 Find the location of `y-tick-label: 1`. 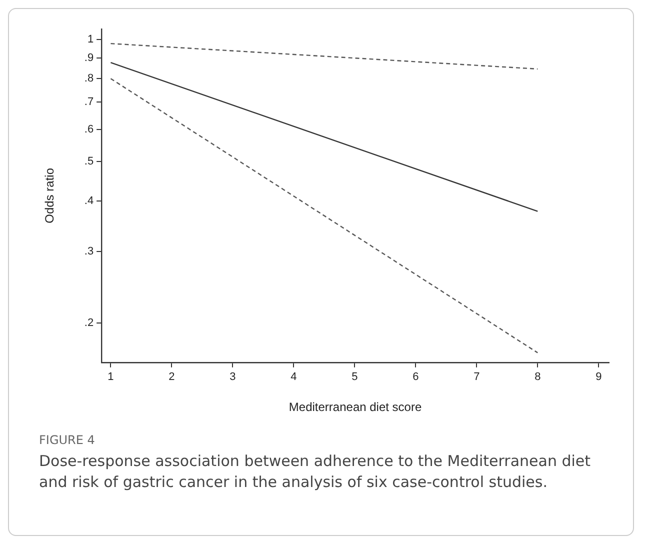

y-tick-label: 1 is located at coordinates (90, 39).